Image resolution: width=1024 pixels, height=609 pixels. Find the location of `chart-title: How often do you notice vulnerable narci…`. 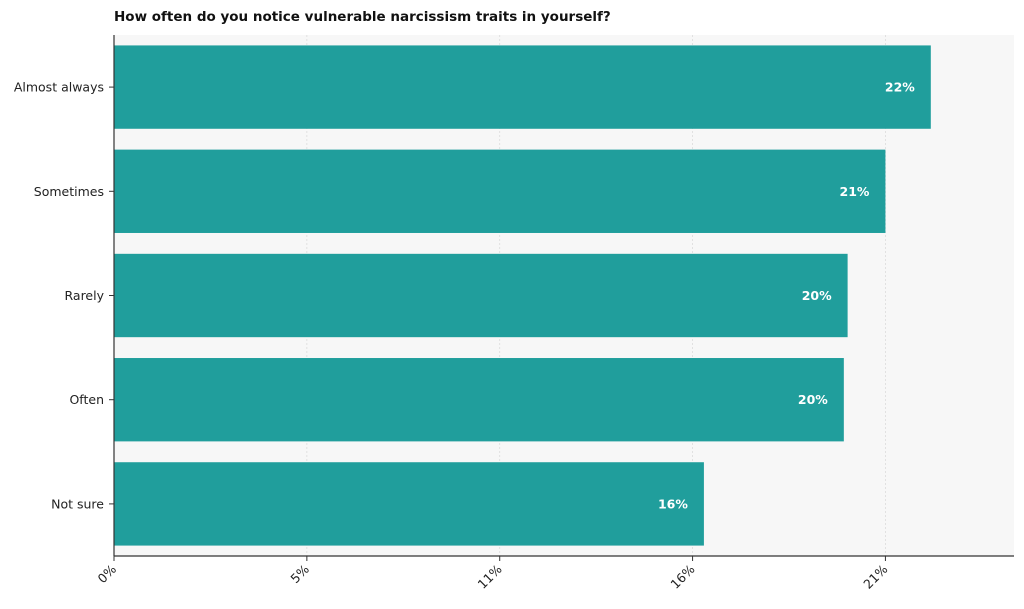

chart-title: How often do you notice vulnerable narci… is located at coordinates (362, 17).